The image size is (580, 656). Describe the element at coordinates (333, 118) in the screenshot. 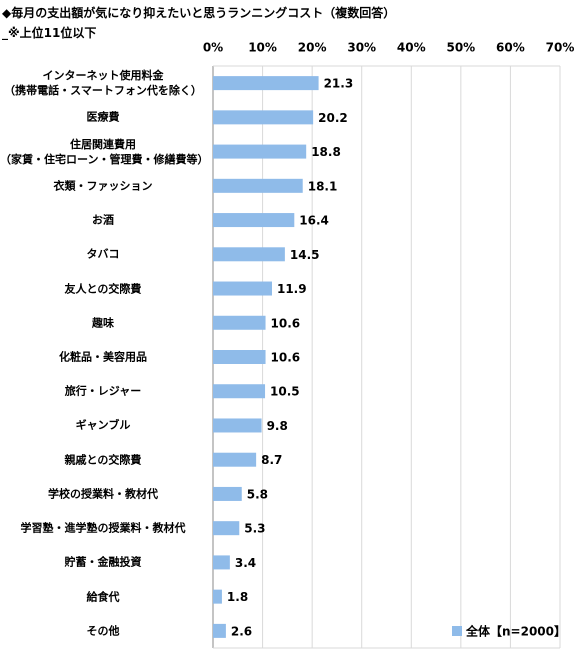

I see `value-label: 20.2` at that location.